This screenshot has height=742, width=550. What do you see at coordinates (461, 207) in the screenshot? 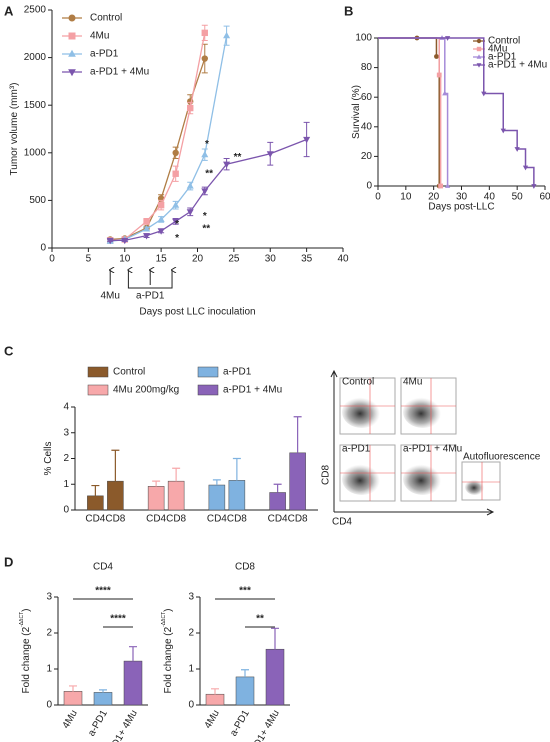
I see `x-axis-label: Days post-LLC` at bounding box center [461, 207].